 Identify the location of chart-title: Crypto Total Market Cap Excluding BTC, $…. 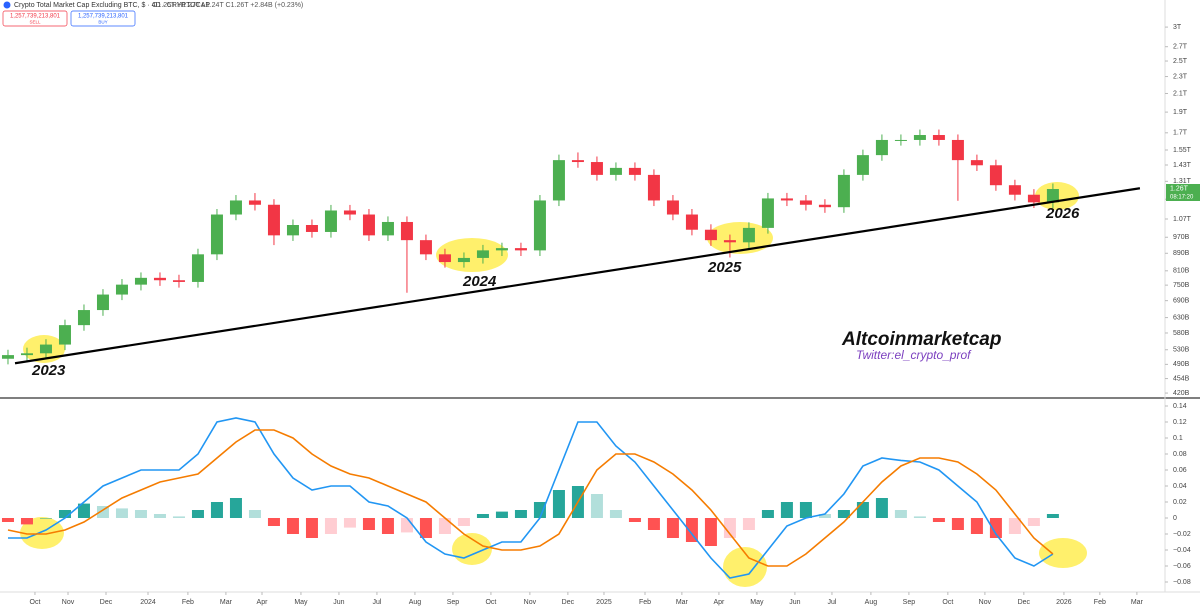
(112, 5).